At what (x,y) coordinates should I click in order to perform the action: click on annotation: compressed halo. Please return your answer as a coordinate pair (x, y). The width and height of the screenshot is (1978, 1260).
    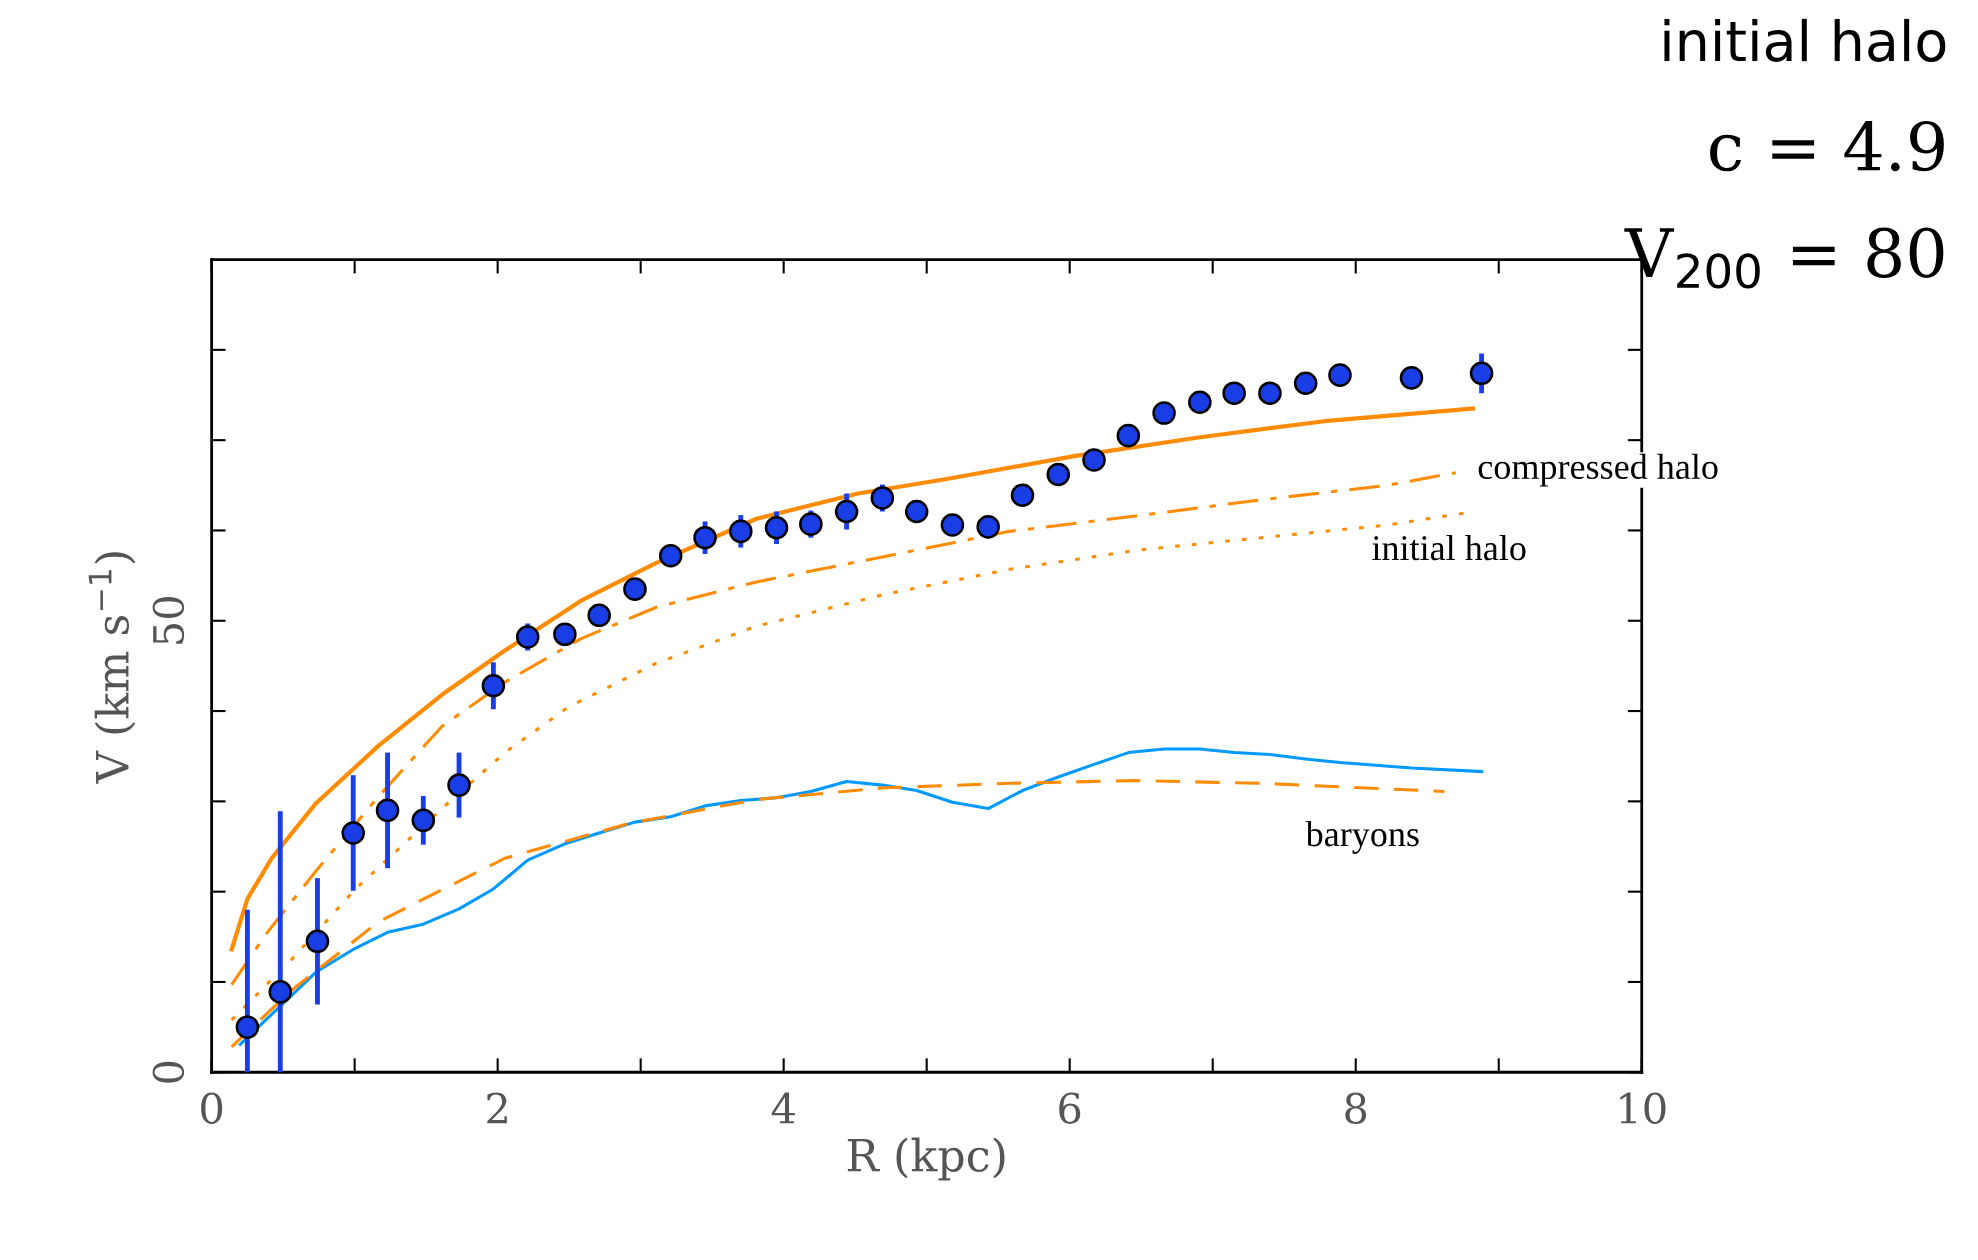
    Looking at the image, I should click on (1598, 470).